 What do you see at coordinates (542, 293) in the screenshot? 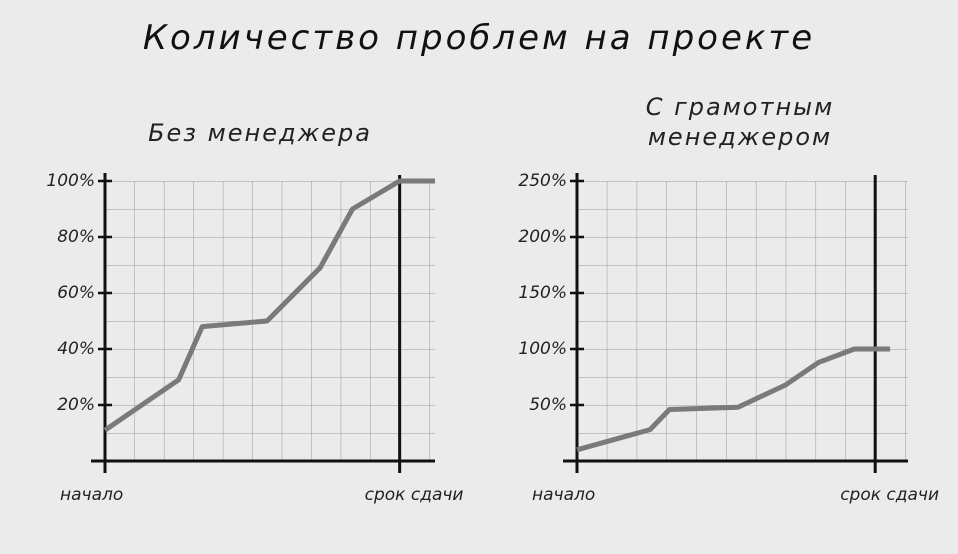
I see `y-tick-label: 150%` at bounding box center [542, 293].